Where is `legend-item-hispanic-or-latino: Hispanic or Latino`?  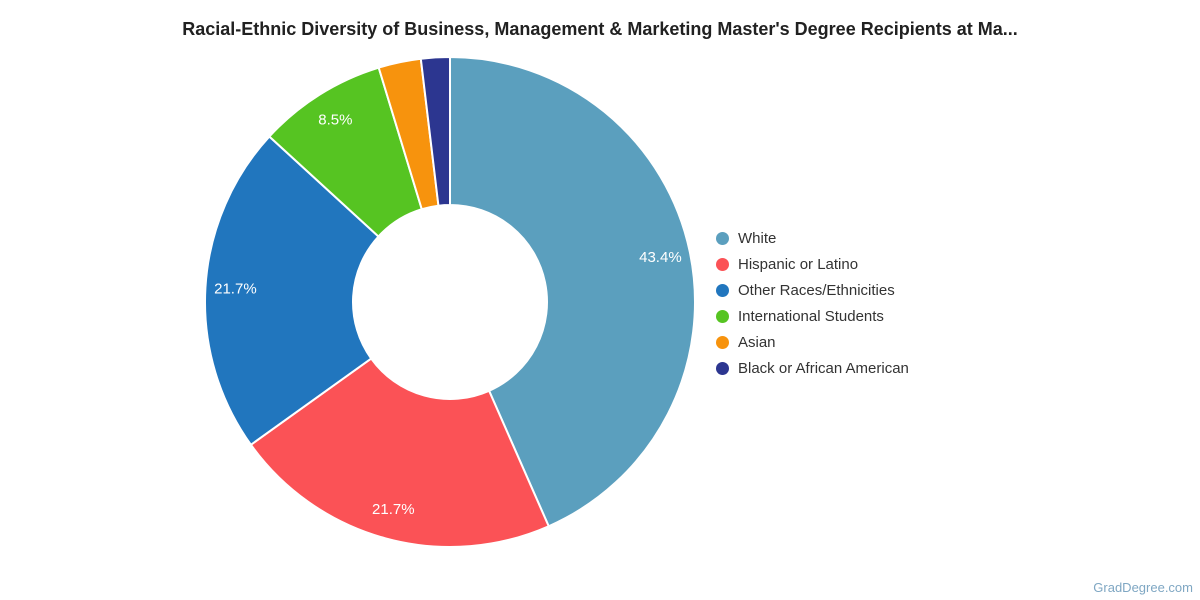 legend-item-hispanic-or-latino: Hispanic or Latino is located at coordinates (812, 264).